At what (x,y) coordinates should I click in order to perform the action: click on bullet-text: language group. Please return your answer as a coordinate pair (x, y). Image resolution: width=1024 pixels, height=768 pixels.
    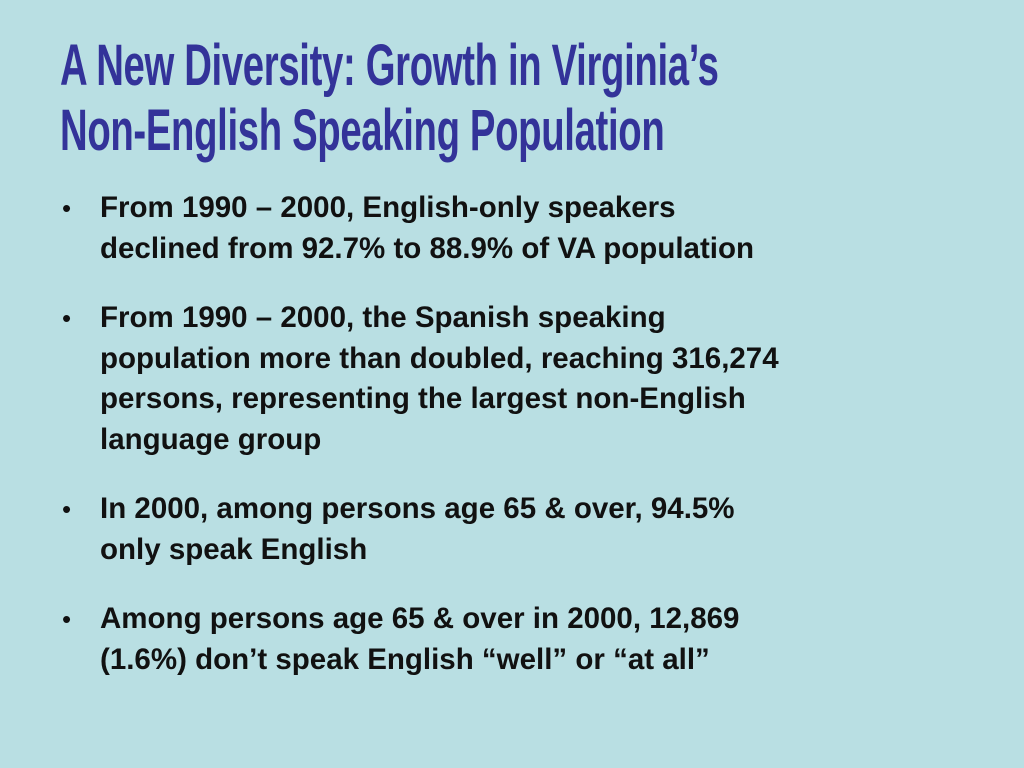
    Looking at the image, I should click on (211, 439).